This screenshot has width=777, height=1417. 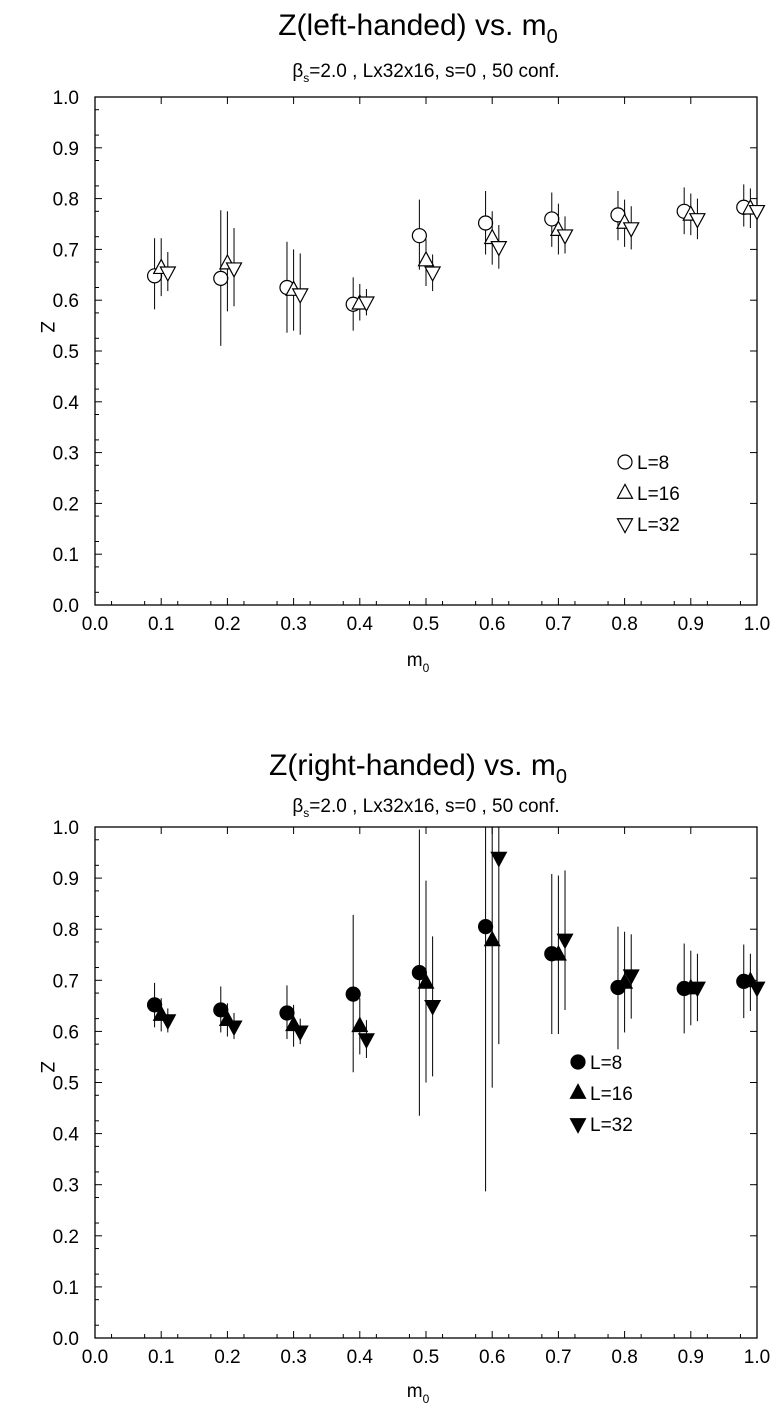 I want to click on chart-title: Z(right-handed) vs. m0, so click(x=418, y=768).